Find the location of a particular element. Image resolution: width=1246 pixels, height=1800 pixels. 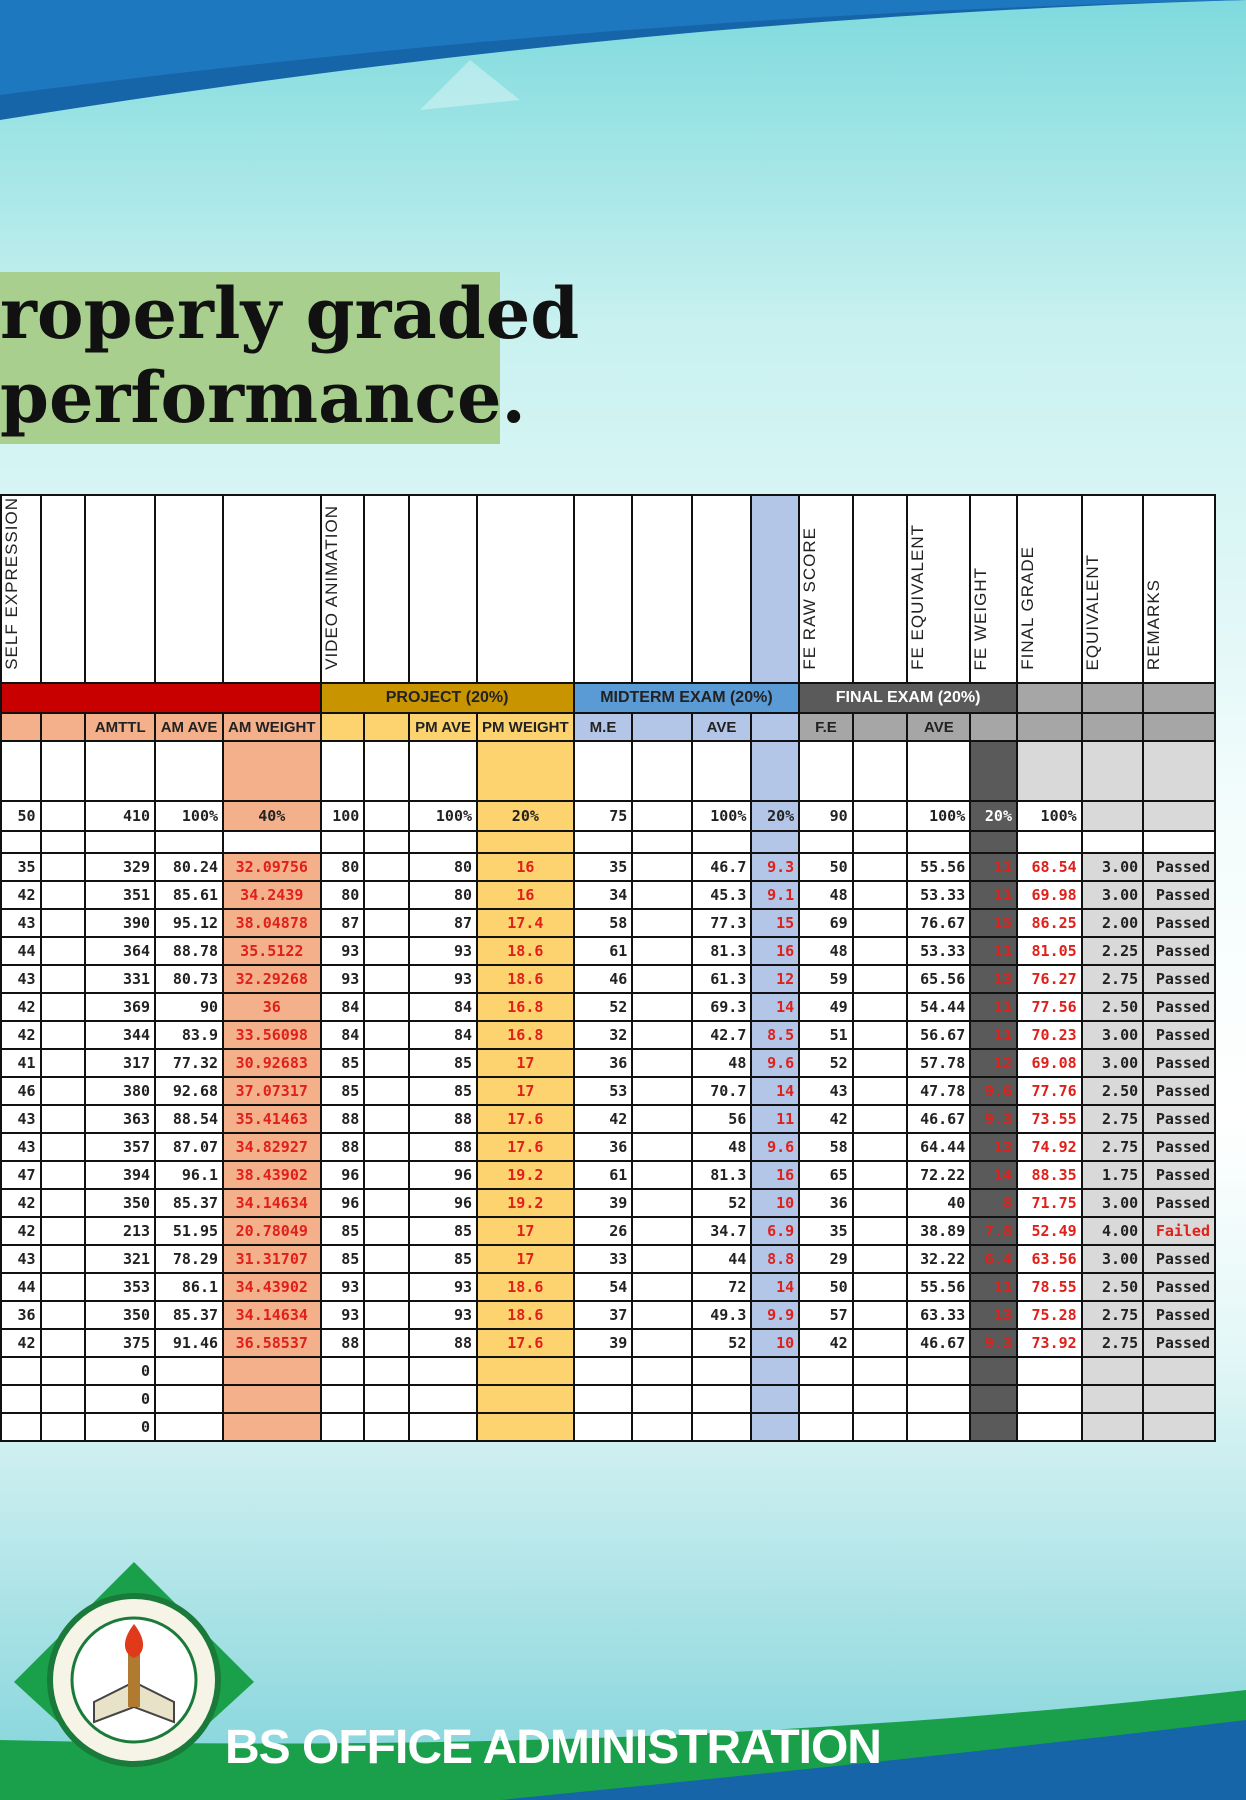

sub-header-cell is located at coordinates (21, 727).